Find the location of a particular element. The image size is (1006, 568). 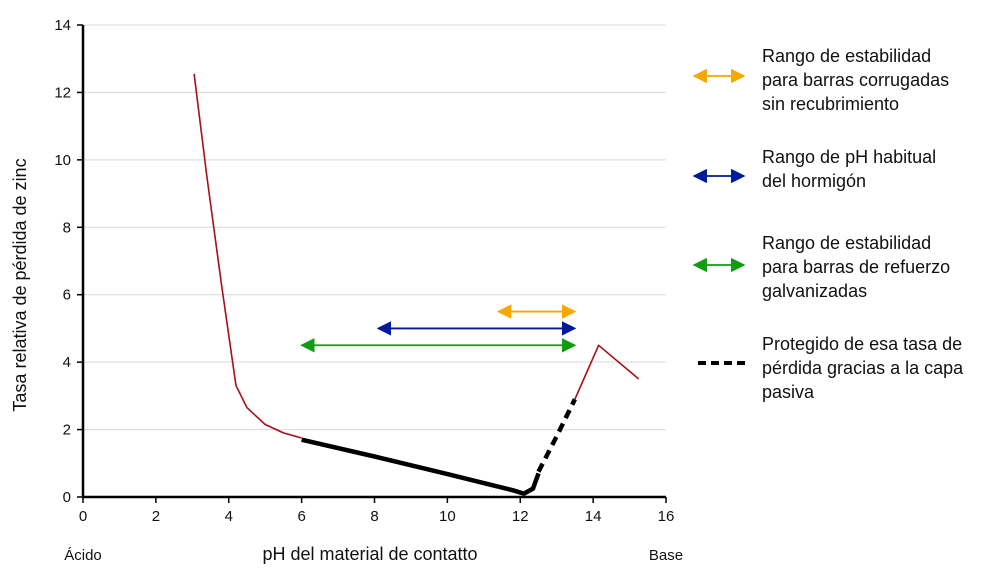

range-arrows is located at coordinates (438, 328).